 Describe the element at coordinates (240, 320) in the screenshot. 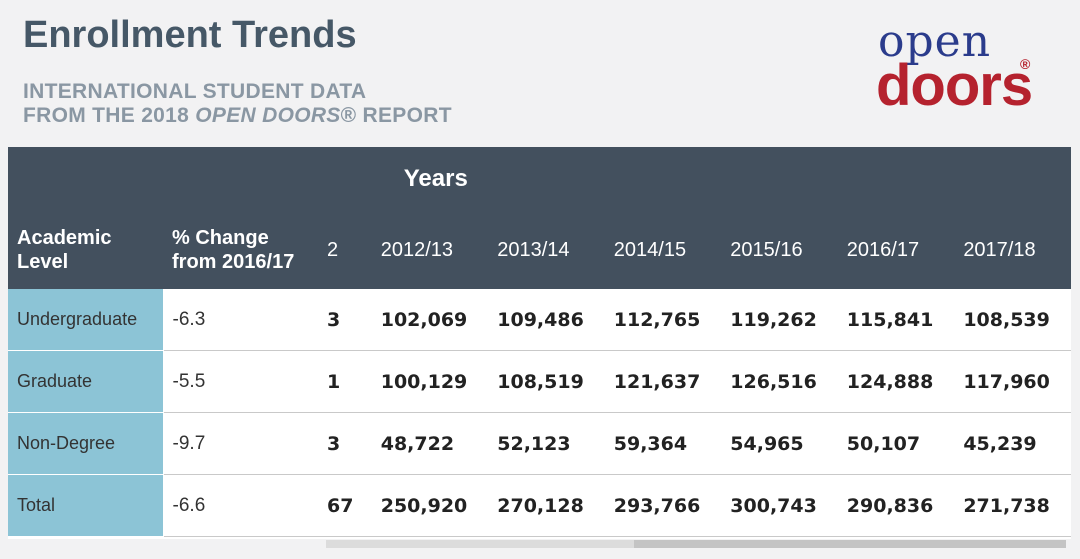

I see `percent-change-cell: -6.3` at that location.